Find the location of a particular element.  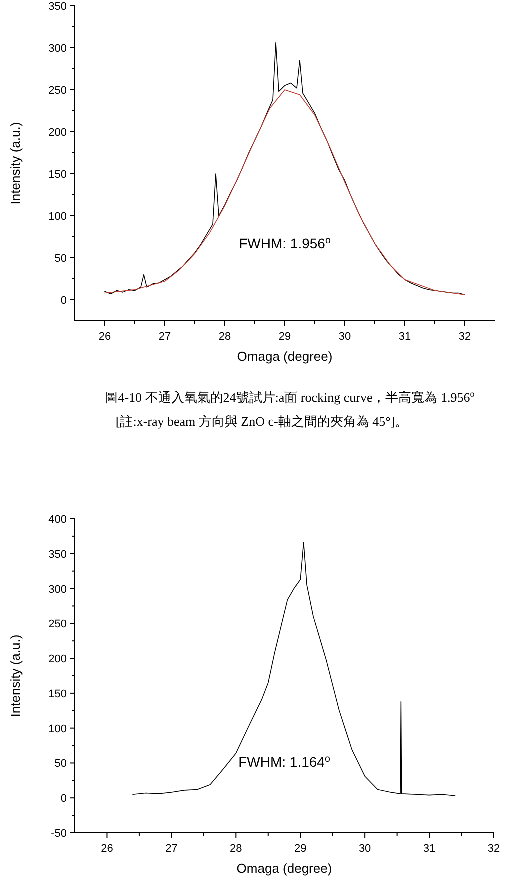

y-tick-label: 400 is located at coordinates (57, 520).